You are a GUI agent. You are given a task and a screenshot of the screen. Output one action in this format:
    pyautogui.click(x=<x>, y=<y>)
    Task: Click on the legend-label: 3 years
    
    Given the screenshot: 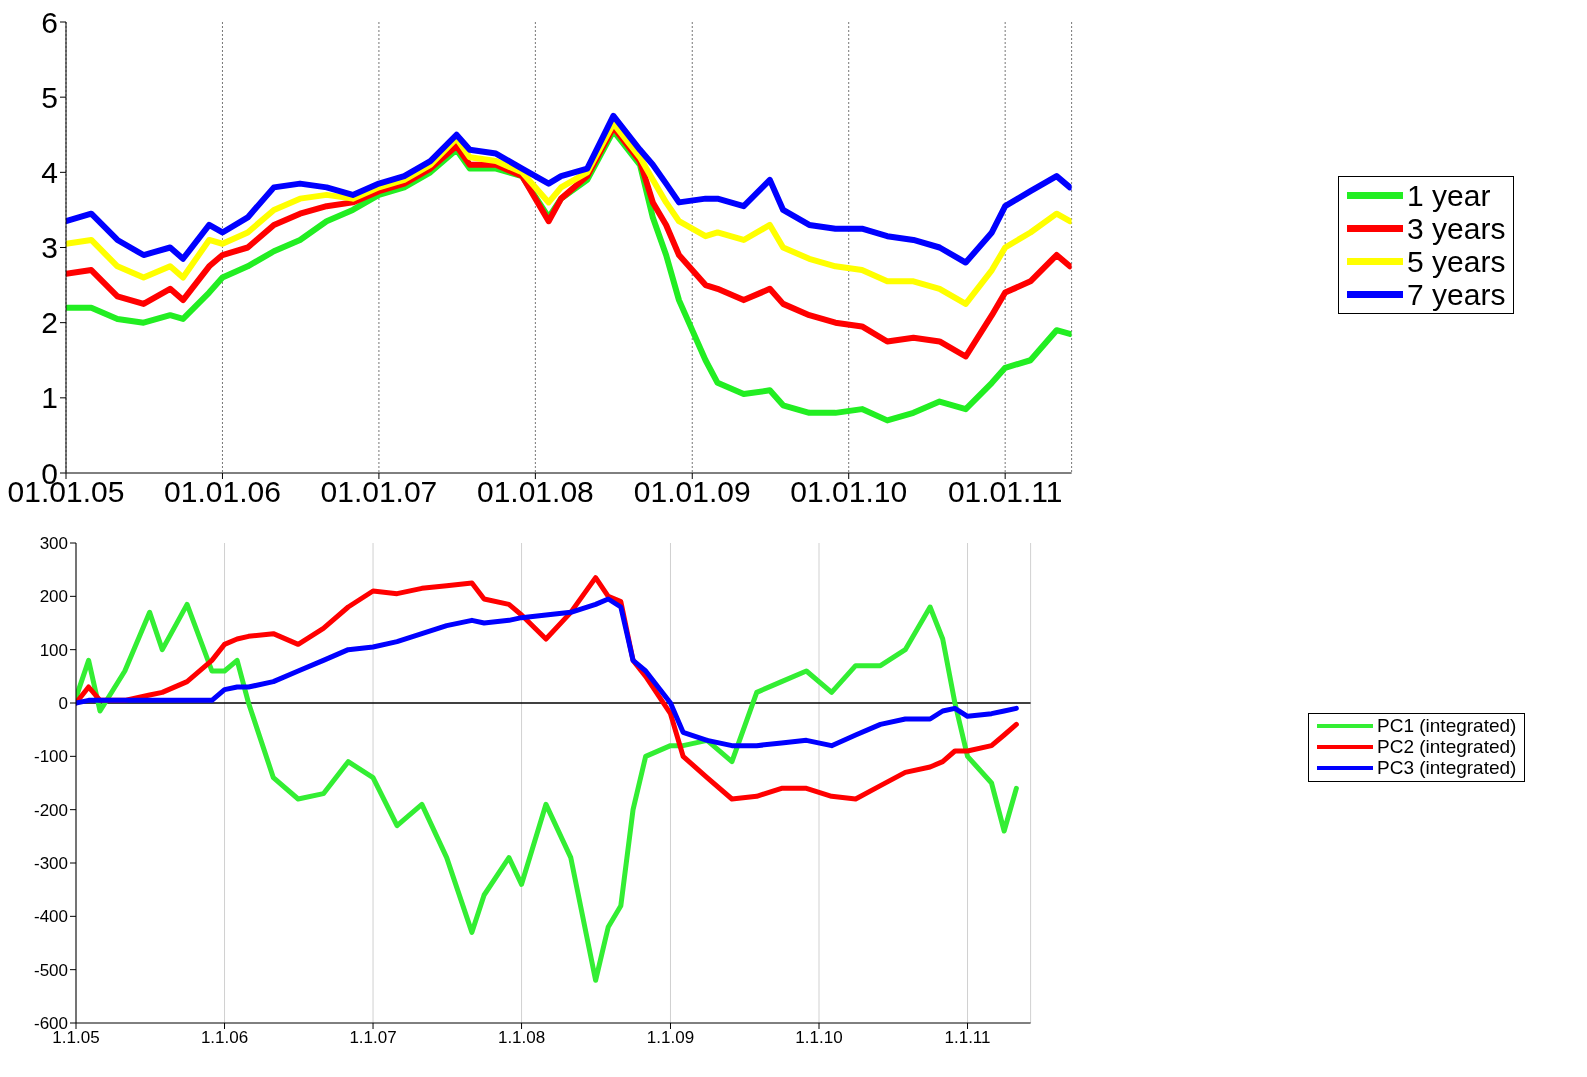 What is the action you would take?
    pyautogui.click(x=1456, y=228)
    